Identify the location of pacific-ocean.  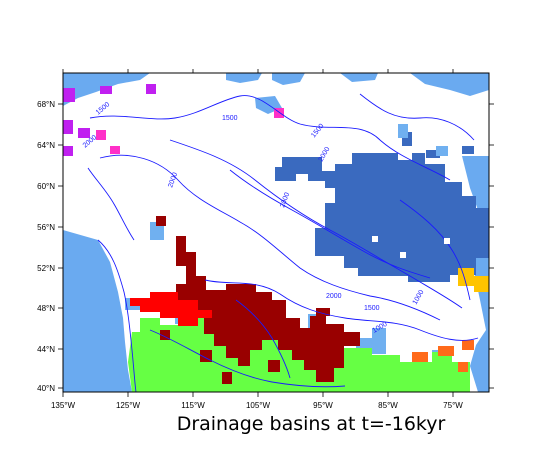
(97, 311).